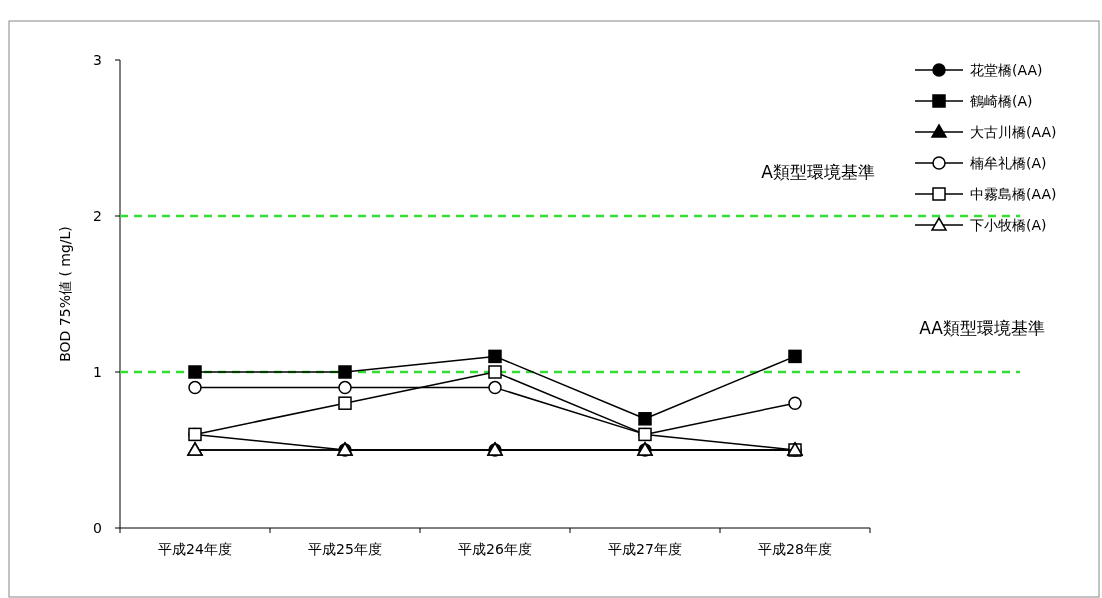 Image resolution: width=1102 pixels, height=598 pixels. I want to click on x-tick-label: 平成24年度, so click(195, 549).